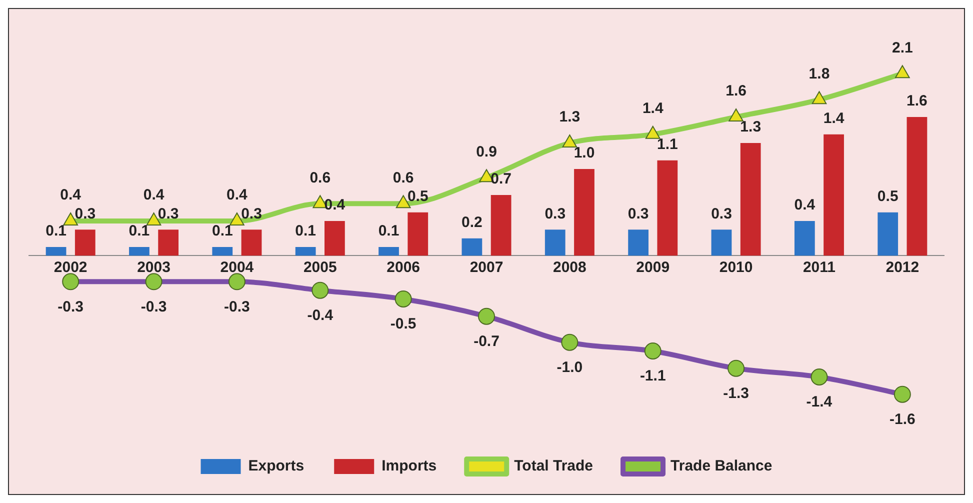 This screenshot has height=503, width=973. I want to click on x-tick-label: 2007, so click(487, 267).